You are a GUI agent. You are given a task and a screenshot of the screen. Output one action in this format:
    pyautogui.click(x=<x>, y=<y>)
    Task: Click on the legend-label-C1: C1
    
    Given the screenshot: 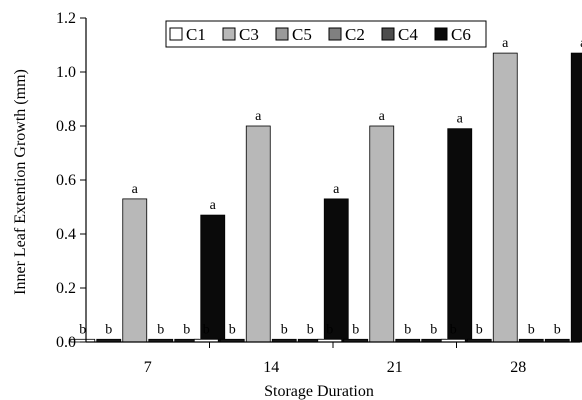 What is the action you would take?
    pyautogui.click(x=196, y=34)
    